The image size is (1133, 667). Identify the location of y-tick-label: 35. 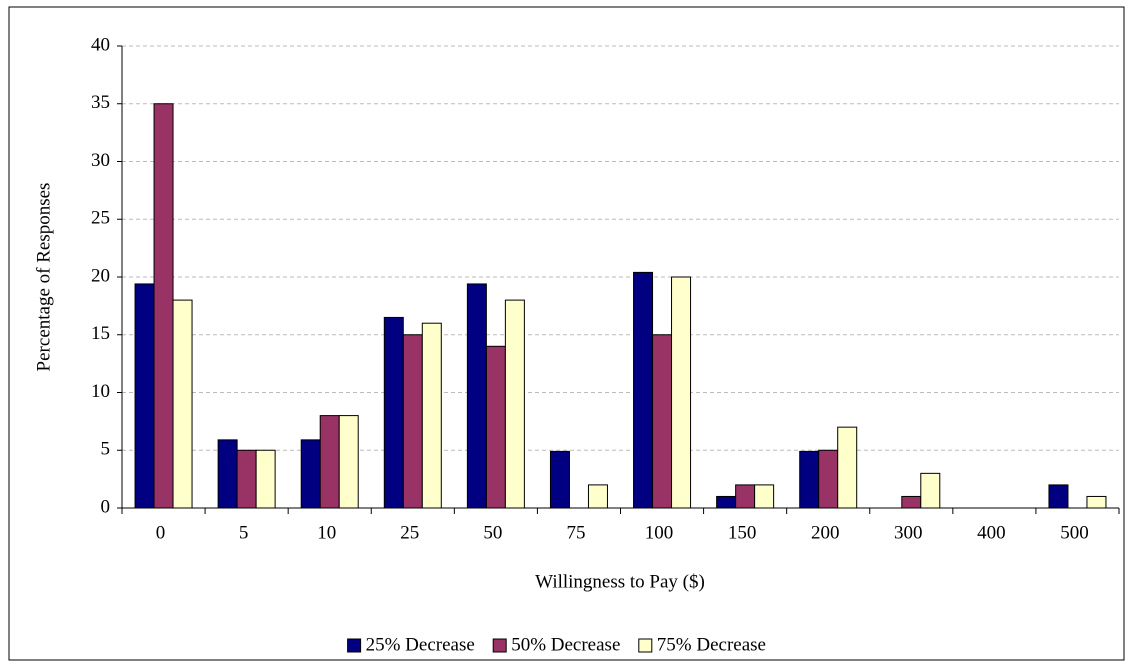
(100, 102).